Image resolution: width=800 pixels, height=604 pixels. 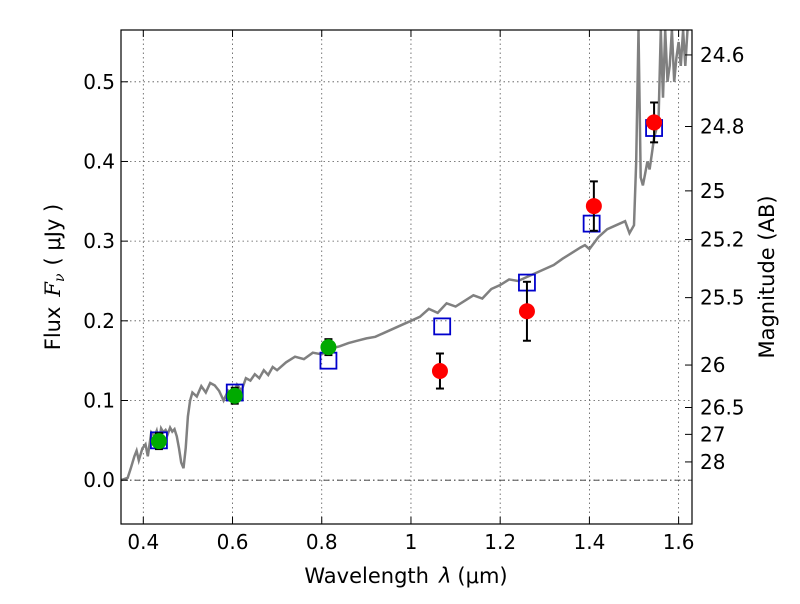 I want to click on x-tick-label: 1, so click(x=411, y=542).